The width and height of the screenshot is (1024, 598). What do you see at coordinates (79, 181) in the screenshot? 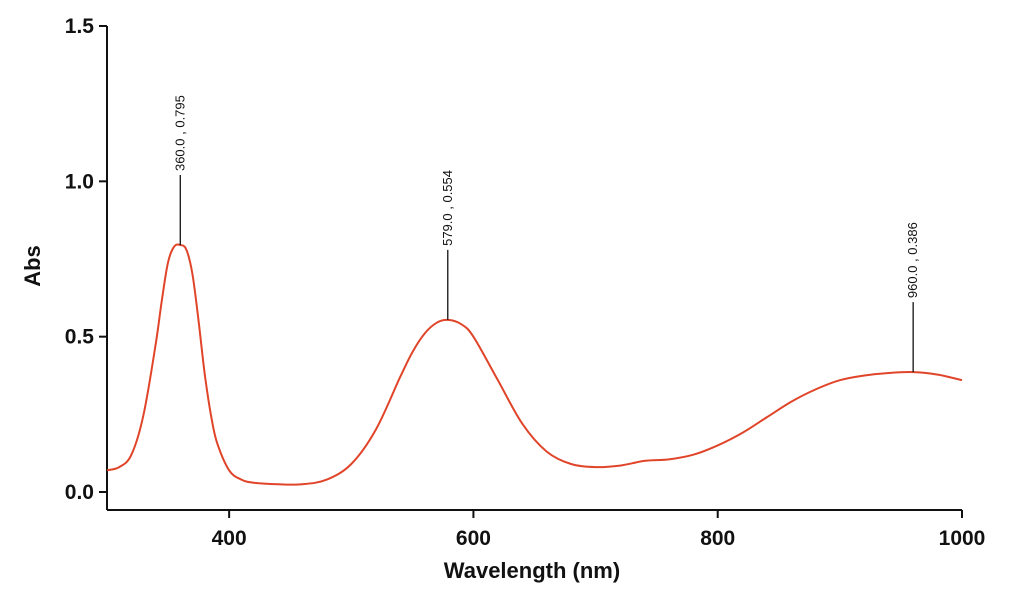
I see `y-tick-label: 1.0` at bounding box center [79, 181].